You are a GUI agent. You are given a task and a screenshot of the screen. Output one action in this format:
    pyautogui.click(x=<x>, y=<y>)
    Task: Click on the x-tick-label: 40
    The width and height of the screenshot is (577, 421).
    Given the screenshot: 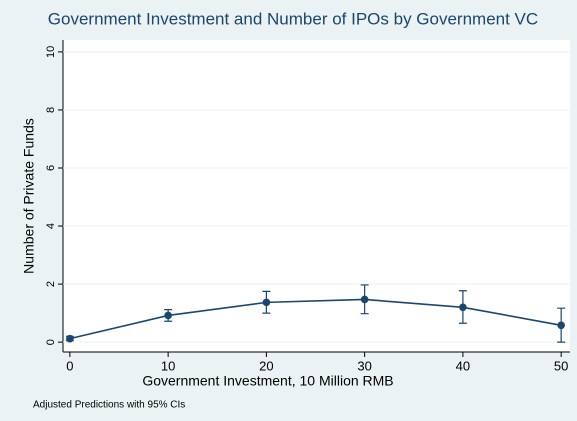 What is the action you would take?
    pyautogui.click(x=463, y=365)
    